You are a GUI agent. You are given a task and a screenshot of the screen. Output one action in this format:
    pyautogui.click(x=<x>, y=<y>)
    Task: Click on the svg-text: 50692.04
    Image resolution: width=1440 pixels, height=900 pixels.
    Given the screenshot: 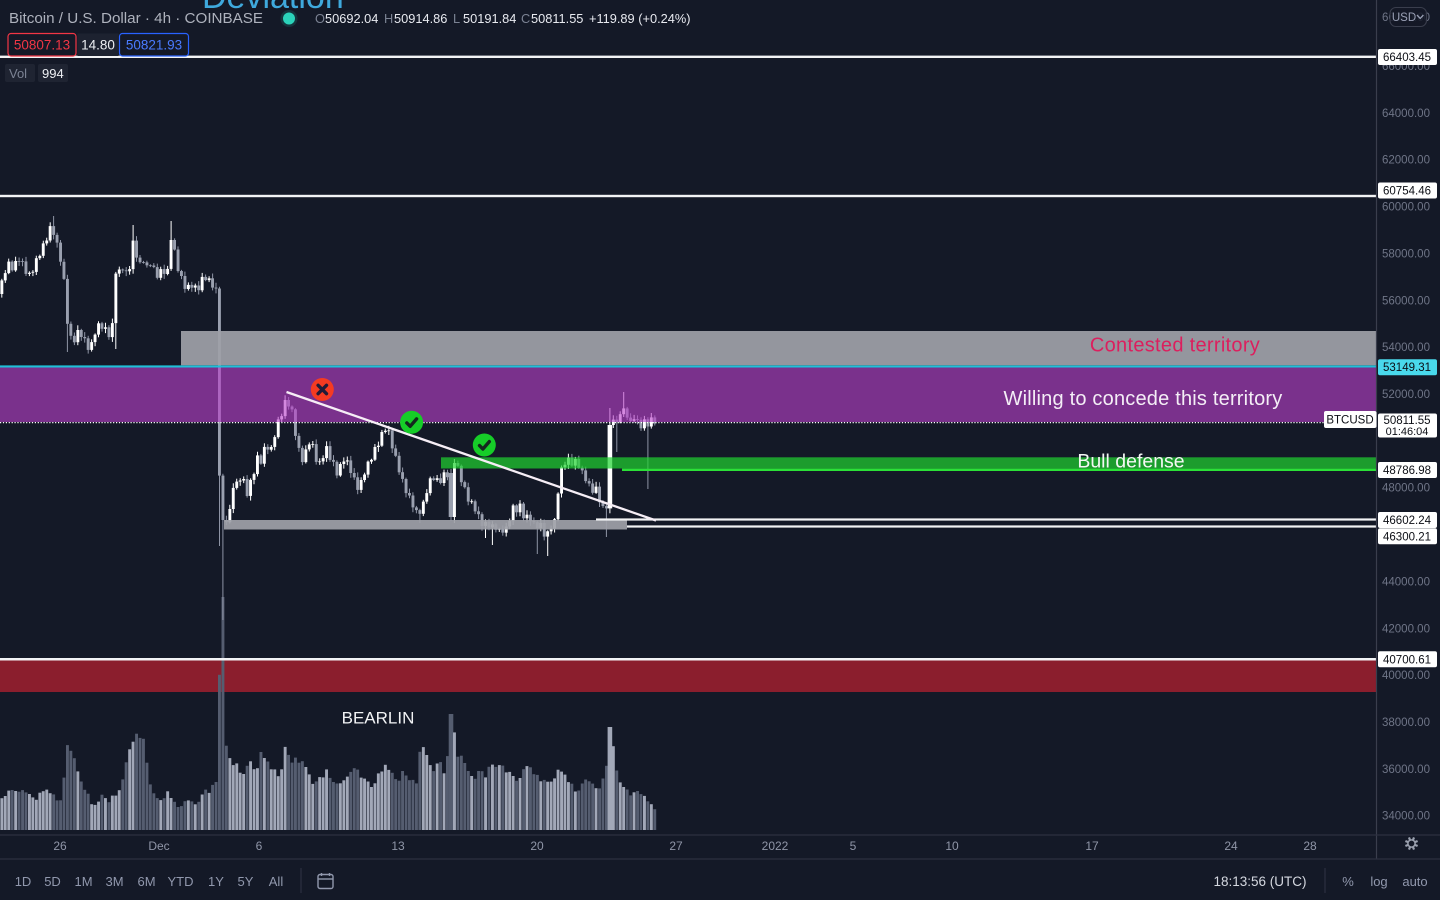 What is the action you would take?
    pyautogui.click(x=351, y=18)
    